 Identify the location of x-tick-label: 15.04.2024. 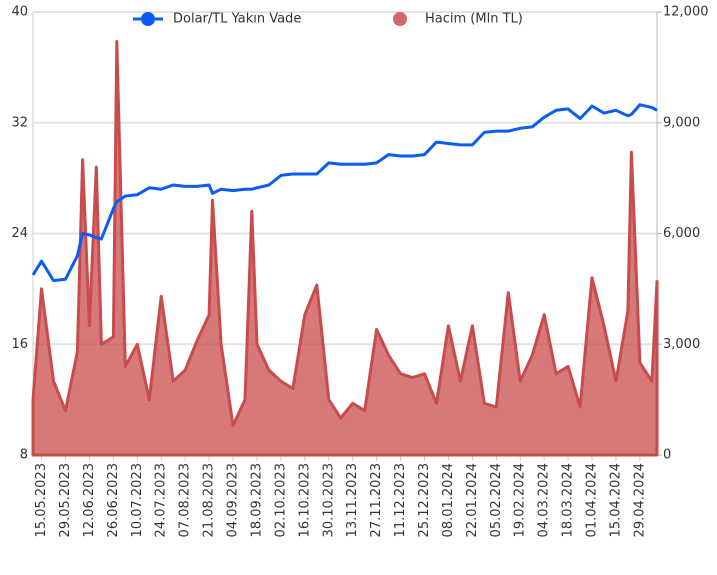
(615, 500).